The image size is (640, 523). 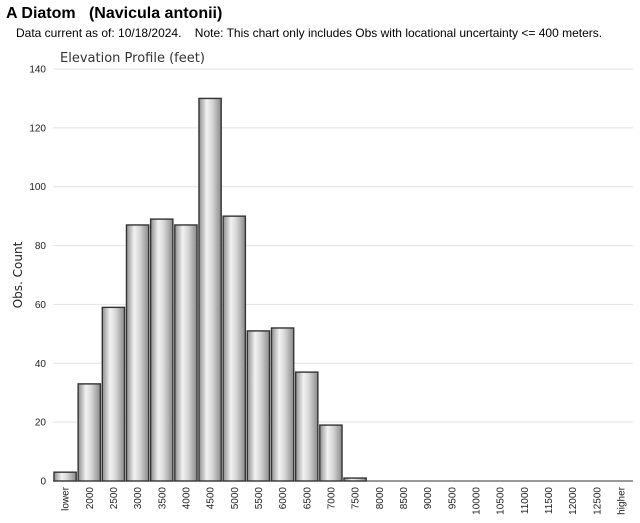 I want to click on y-tick-label: 80, so click(x=41, y=246).